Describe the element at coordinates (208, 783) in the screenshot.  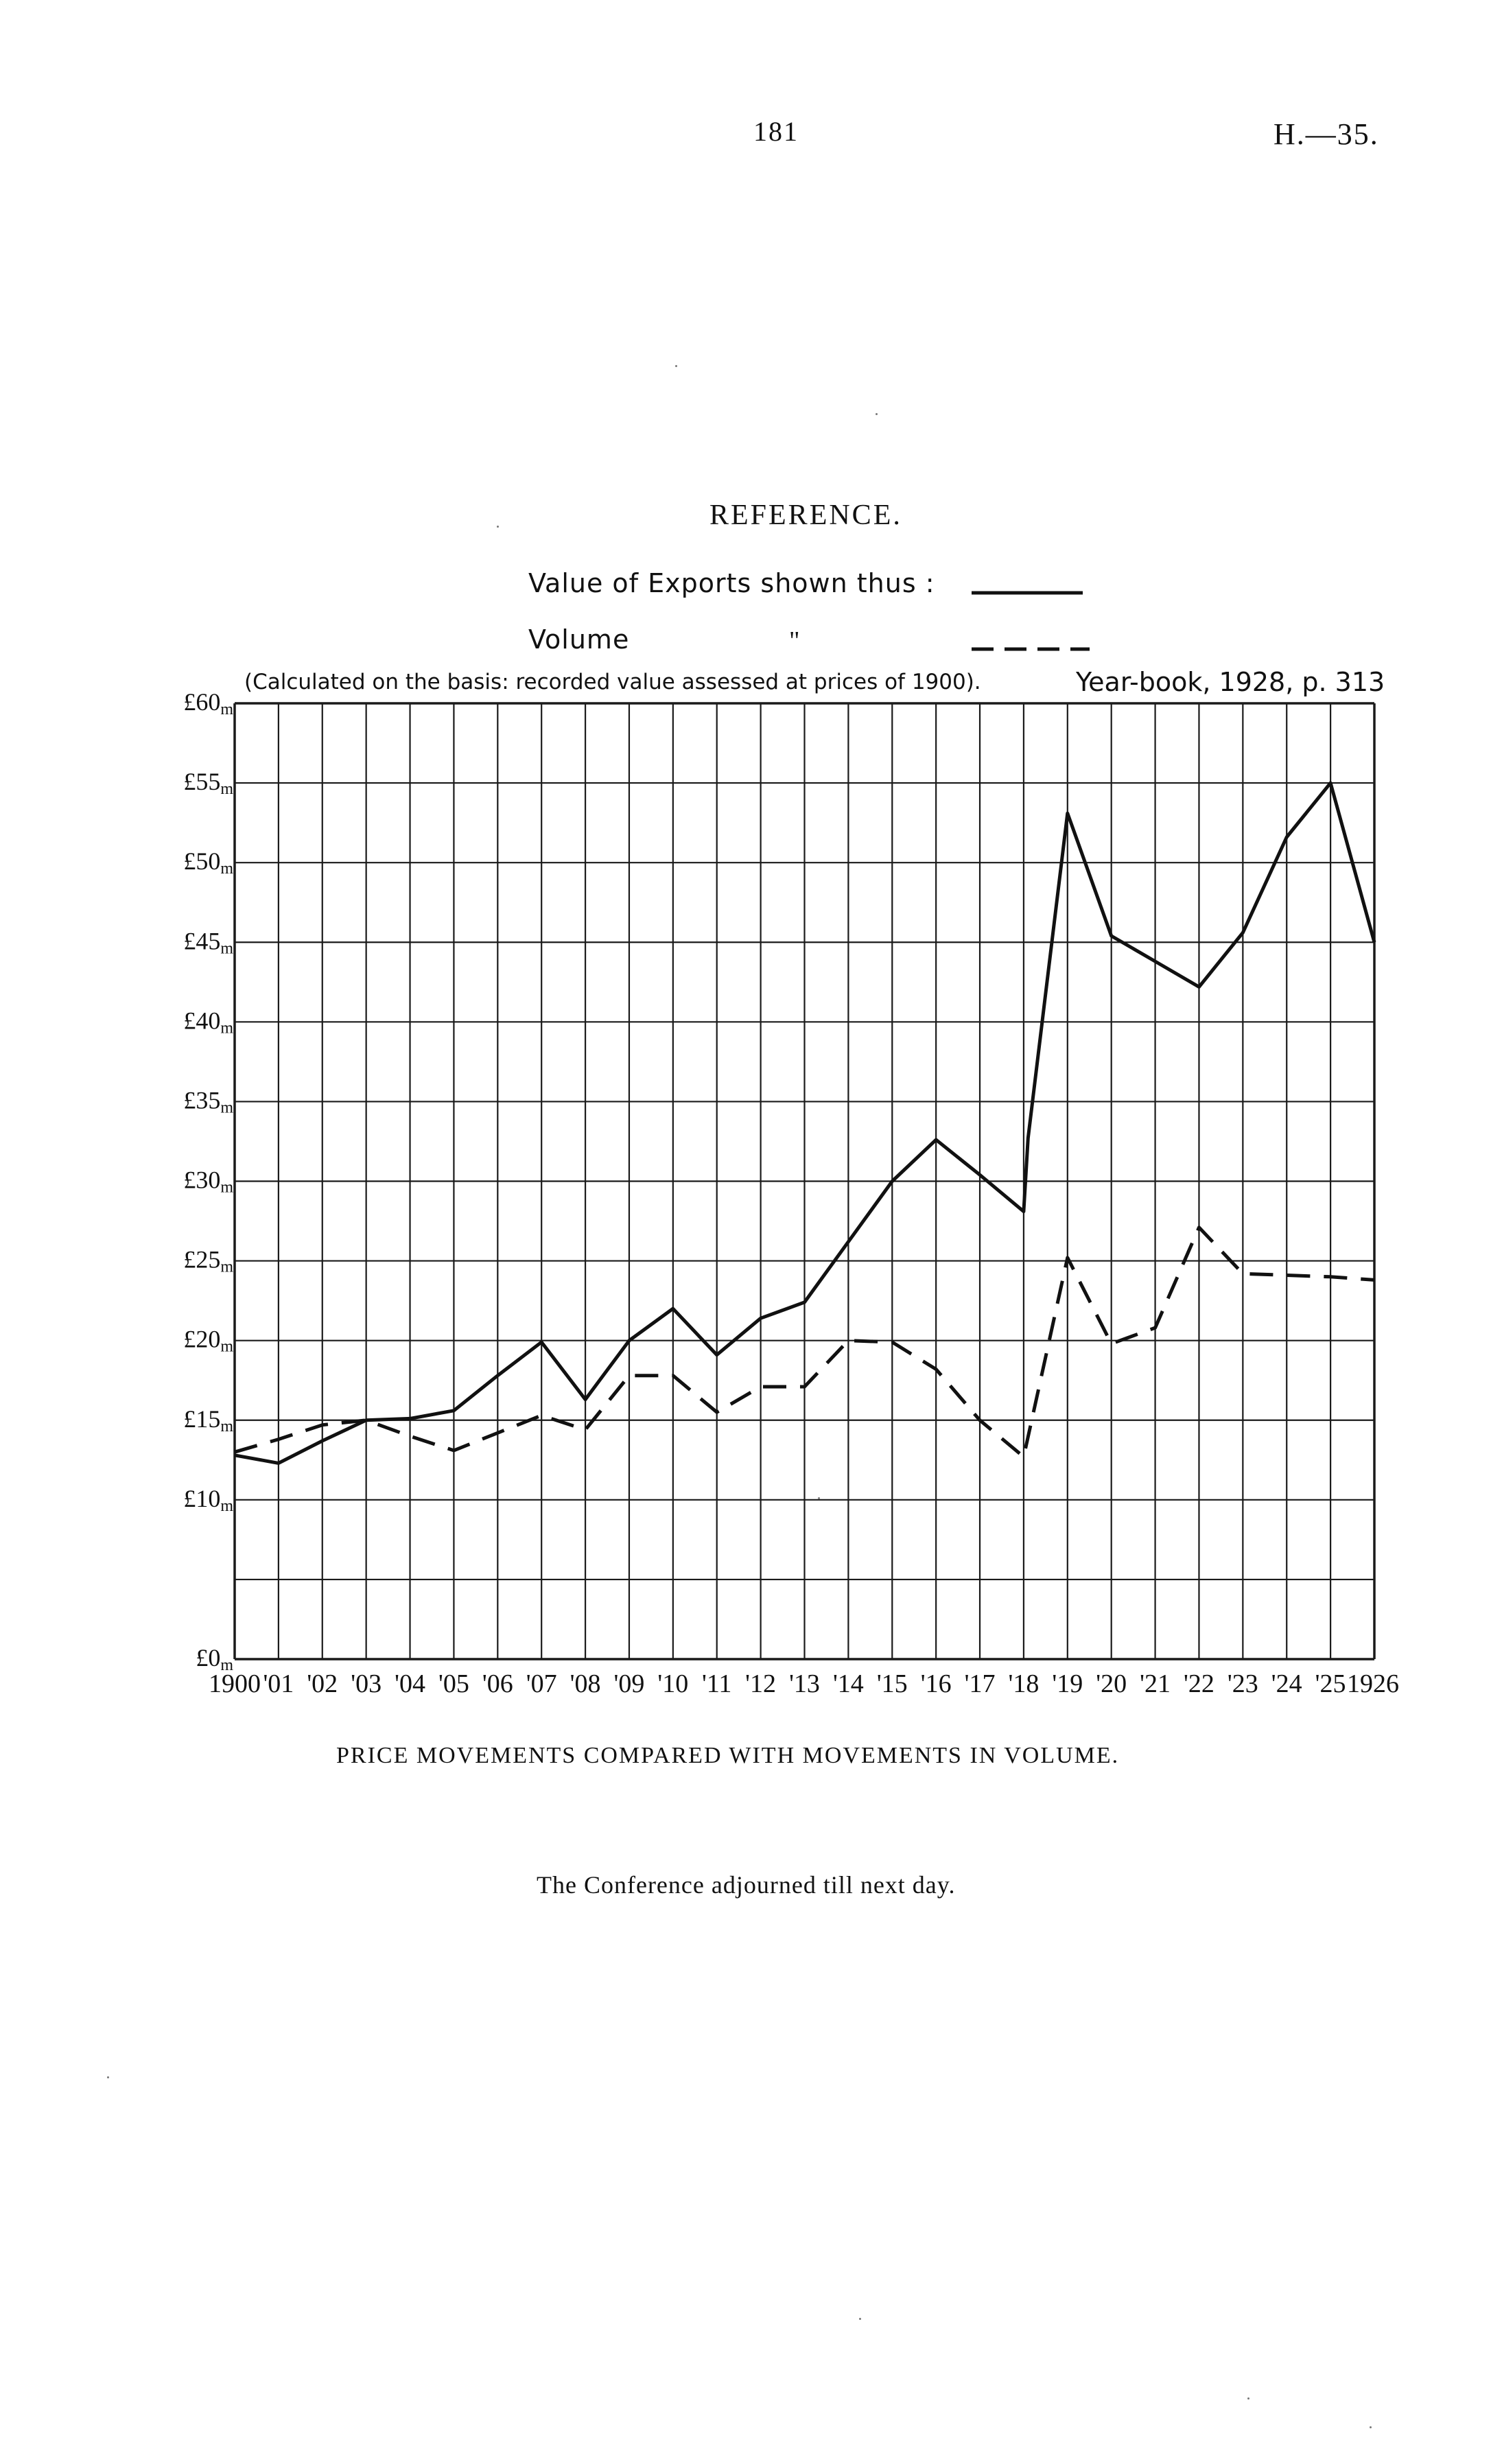
I see `y-tick-label: £55m` at that location.